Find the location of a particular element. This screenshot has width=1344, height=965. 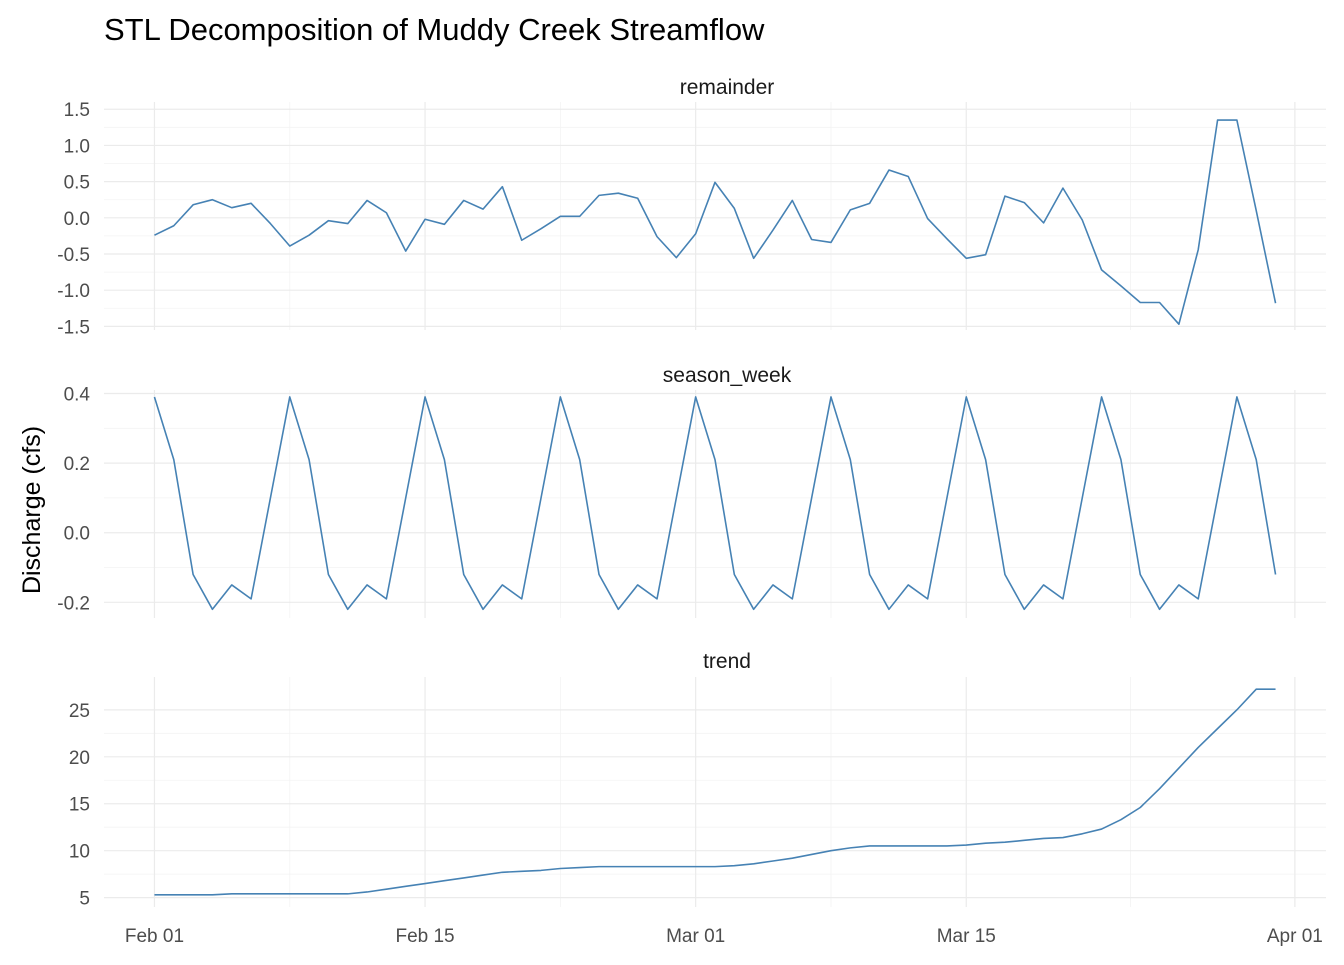

y-tick-label: 10 is located at coordinates (79, 852).